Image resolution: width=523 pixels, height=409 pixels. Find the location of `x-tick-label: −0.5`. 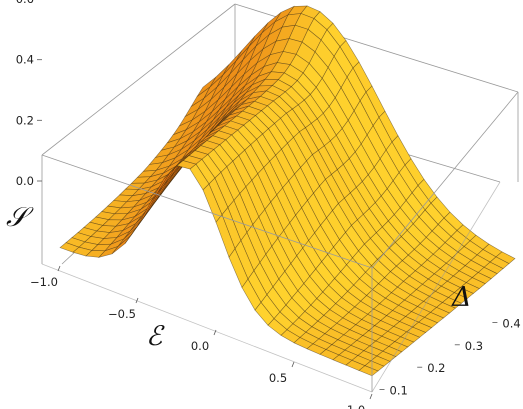

x-tick-label: −0.5 is located at coordinates (122, 314).